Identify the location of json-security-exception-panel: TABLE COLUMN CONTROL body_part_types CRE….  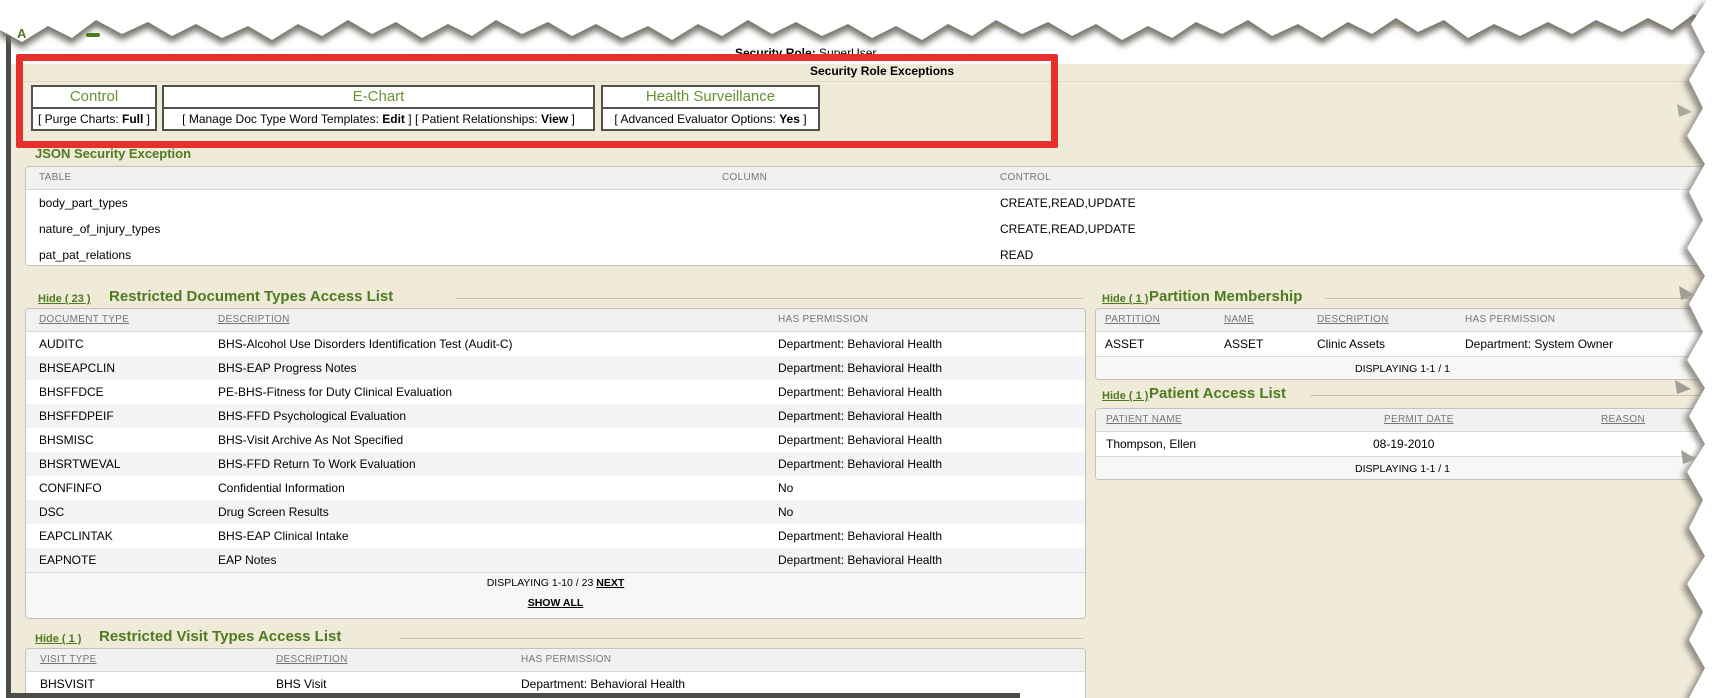
(867, 216).